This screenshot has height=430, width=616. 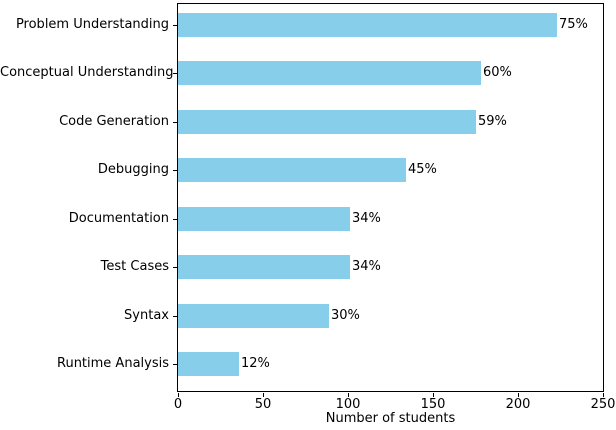 What do you see at coordinates (133, 169) in the screenshot?
I see `y-tick-label: Debugging` at bounding box center [133, 169].